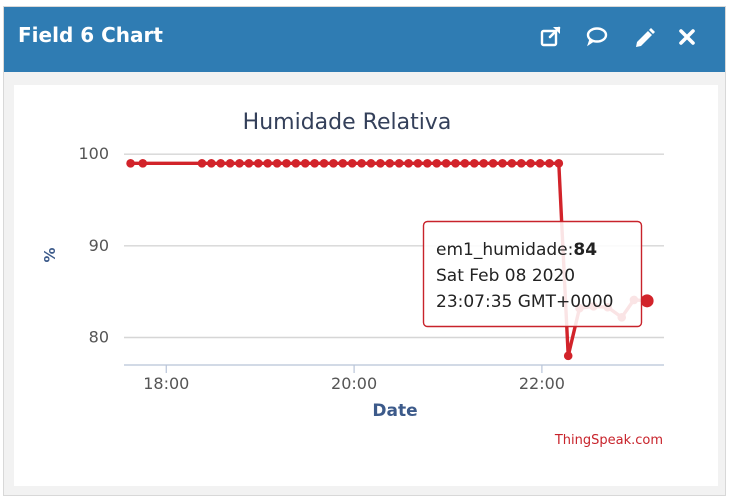 This screenshot has width=733, height=503. What do you see at coordinates (394, 411) in the screenshot?
I see `x-axis-label: Date` at bounding box center [394, 411].